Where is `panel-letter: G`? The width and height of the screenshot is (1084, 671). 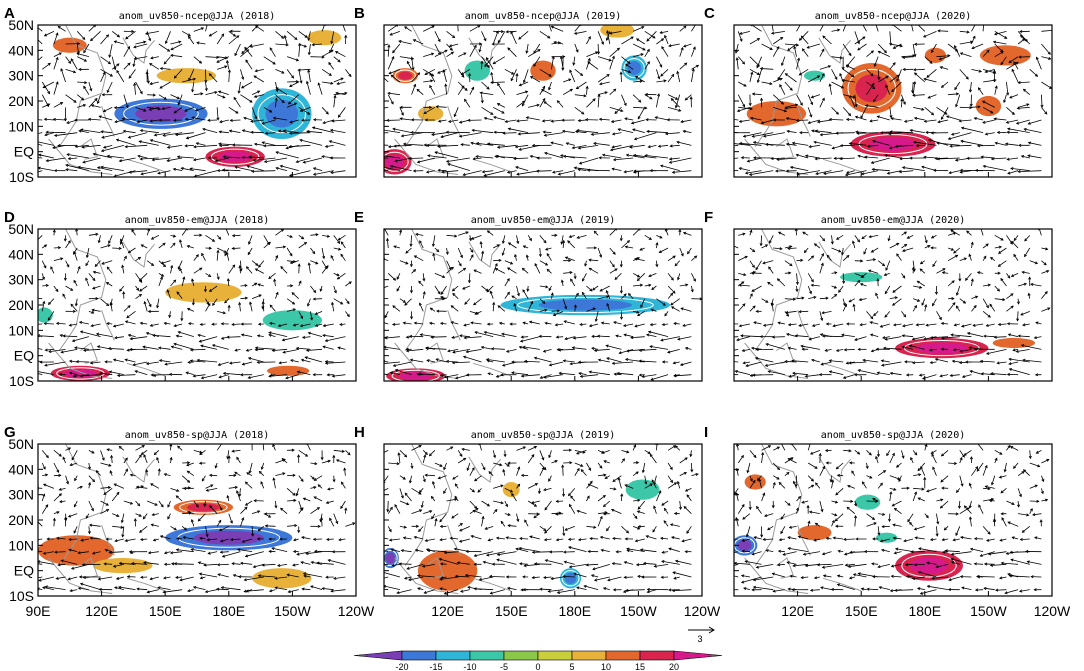
panel-letter: G is located at coordinates (10, 432).